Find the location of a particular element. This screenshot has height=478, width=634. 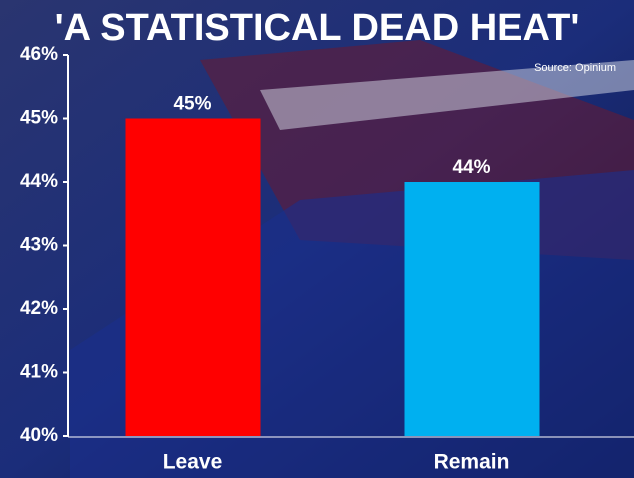

x-tick-label: Remain is located at coordinates (472, 462).